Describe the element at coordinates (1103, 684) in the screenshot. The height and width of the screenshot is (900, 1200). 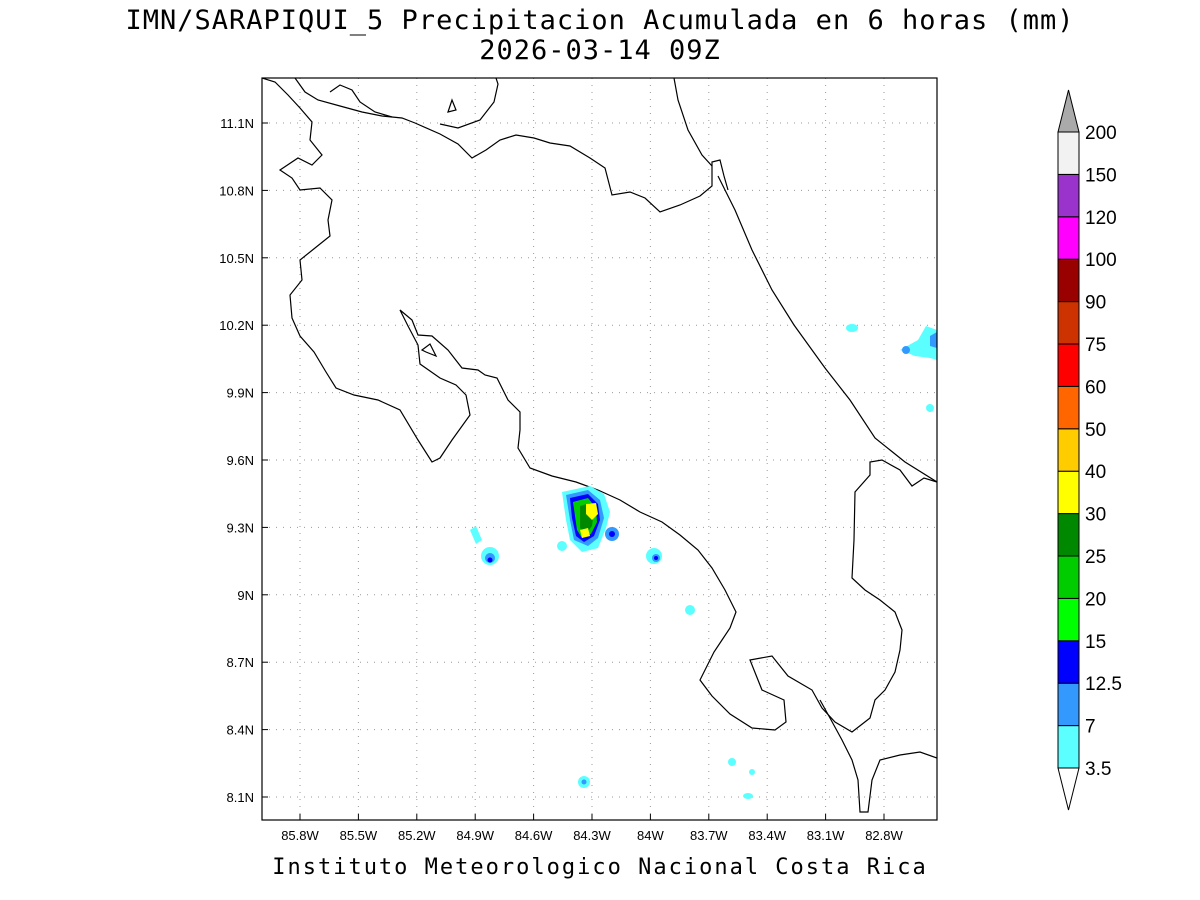
I see `colorbar-label: 12.5` at that location.